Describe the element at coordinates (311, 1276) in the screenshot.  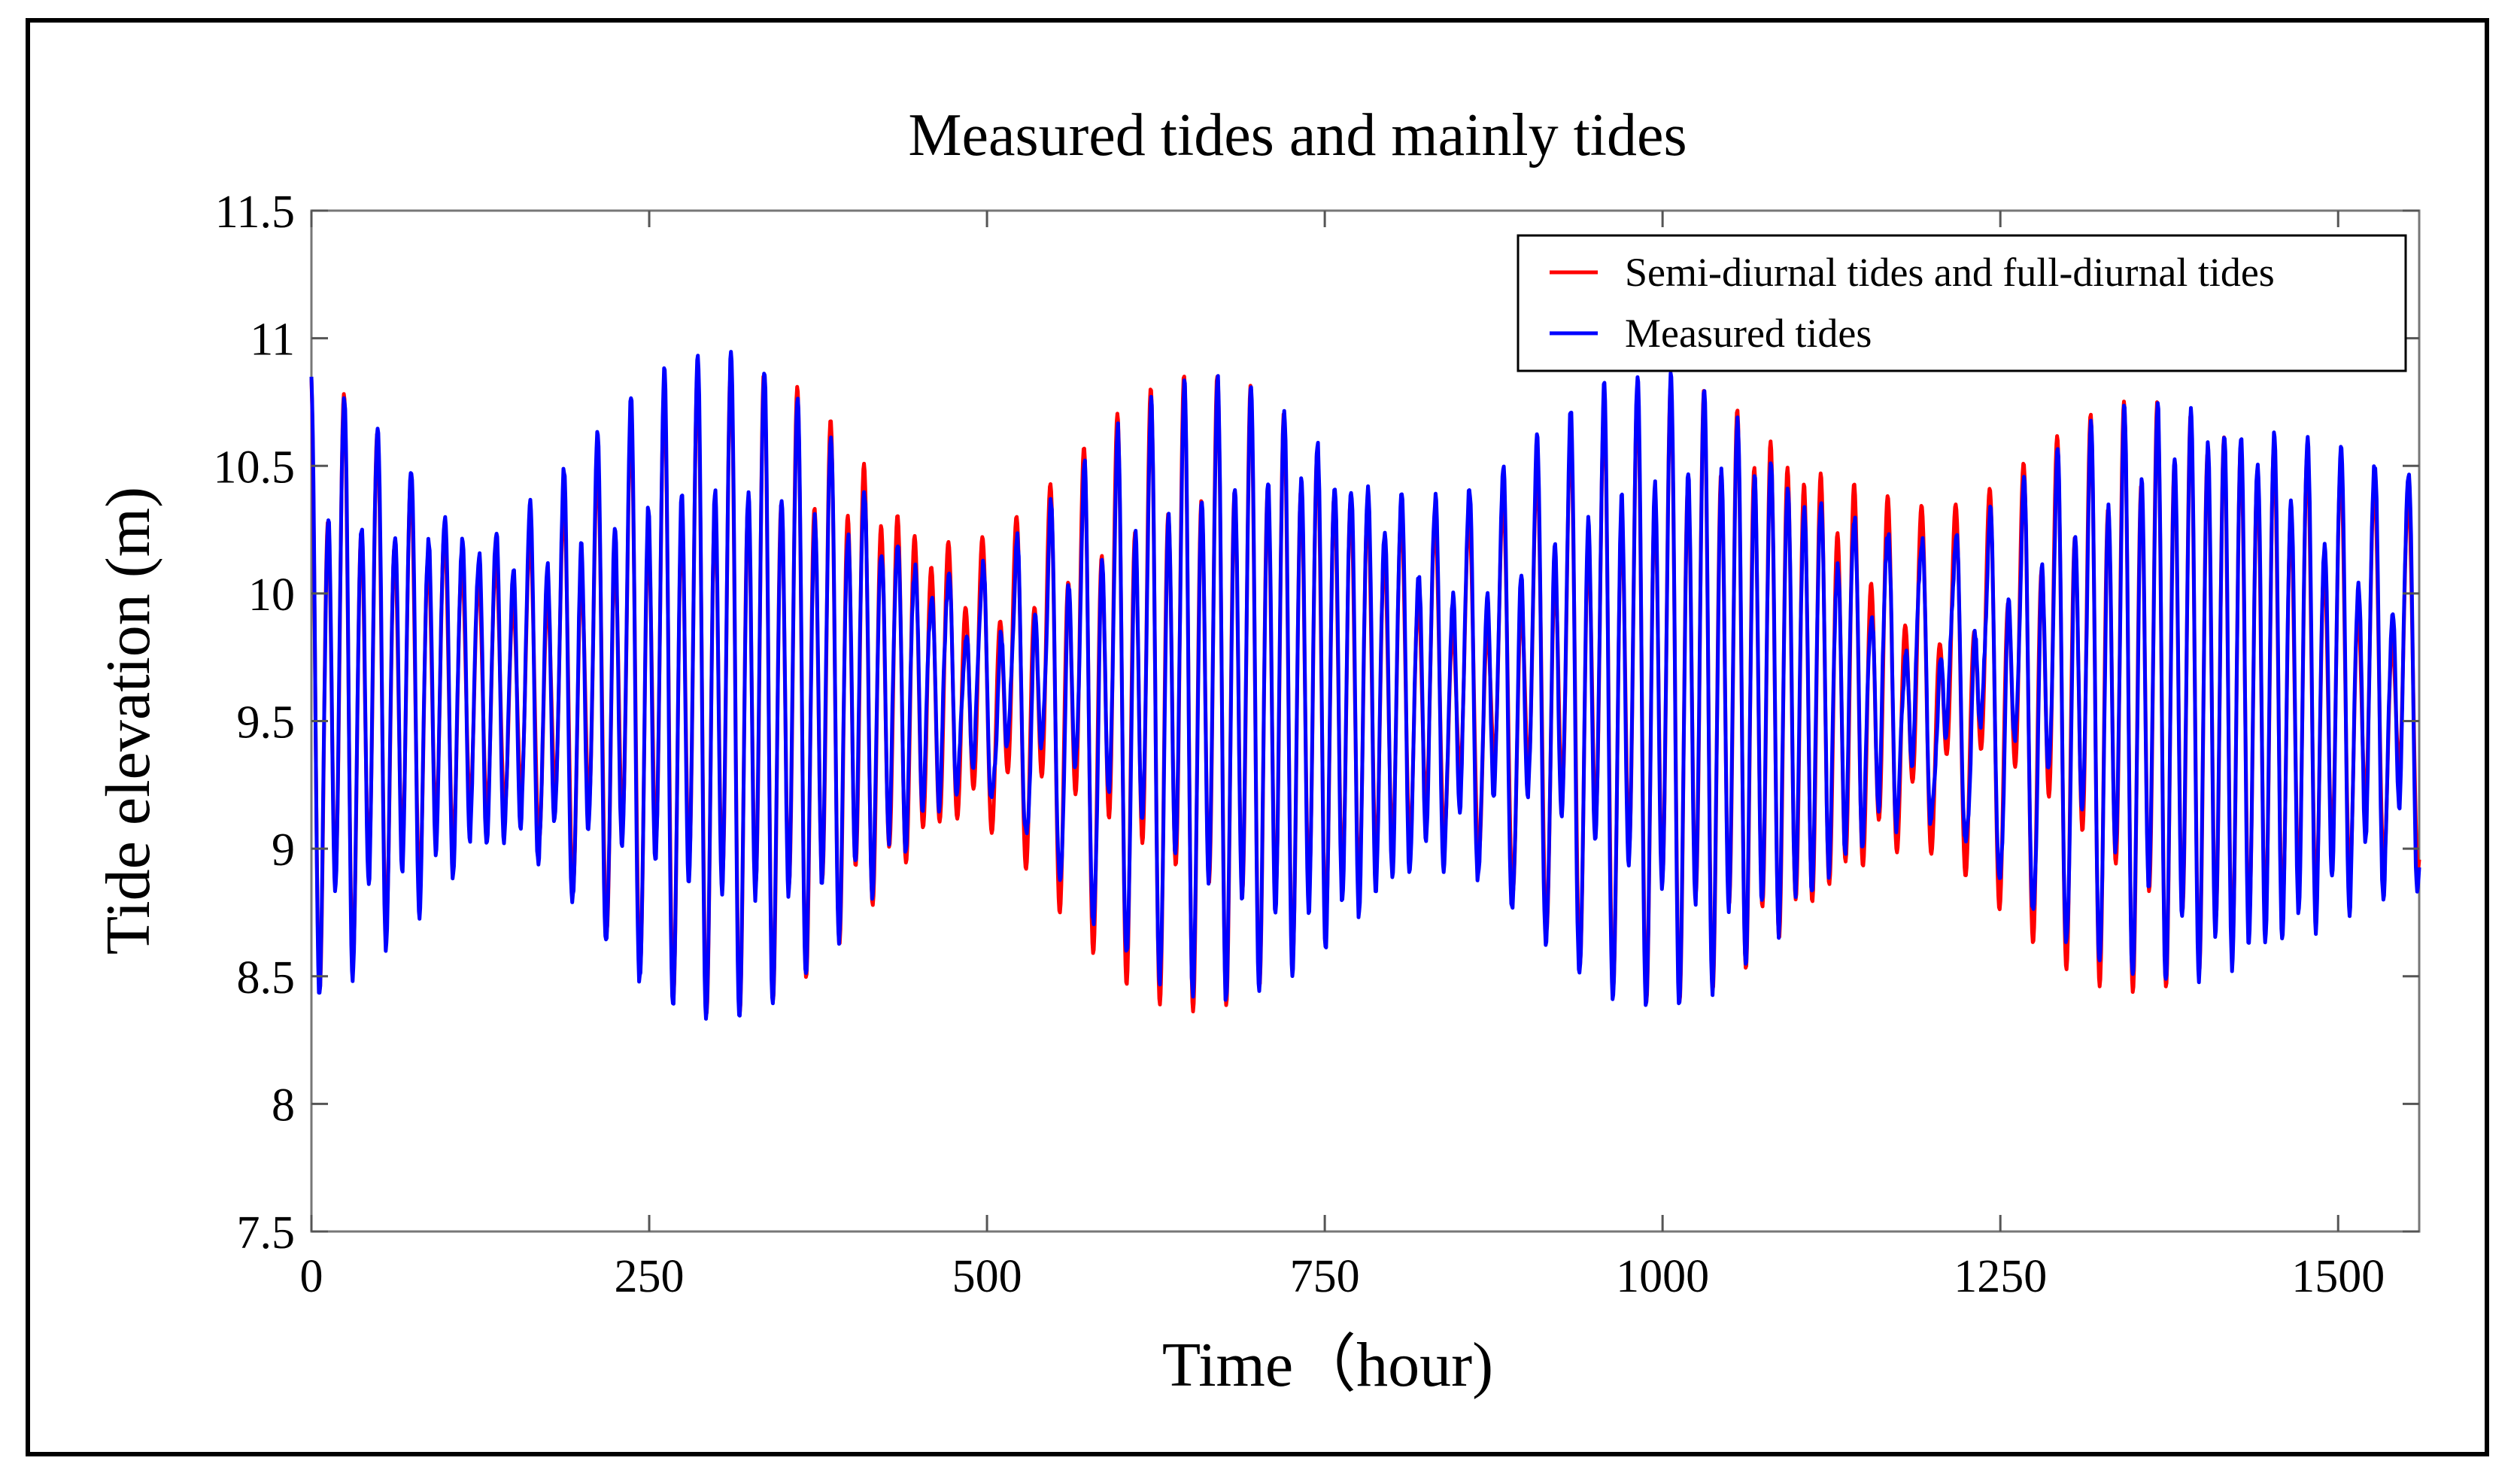
I see `x-tick-label: 0` at that location.